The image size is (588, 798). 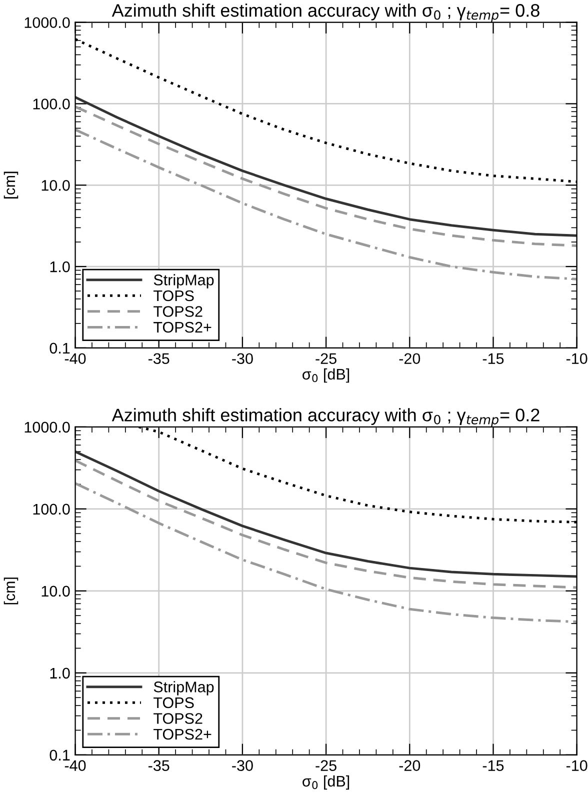 What do you see at coordinates (326, 13) in the screenshot?
I see `chart-title: Azimuth shift estimation accuracy with σ$_{0}$ ; γ$_{temp}$= 0.8` at bounding box center [326, 13].